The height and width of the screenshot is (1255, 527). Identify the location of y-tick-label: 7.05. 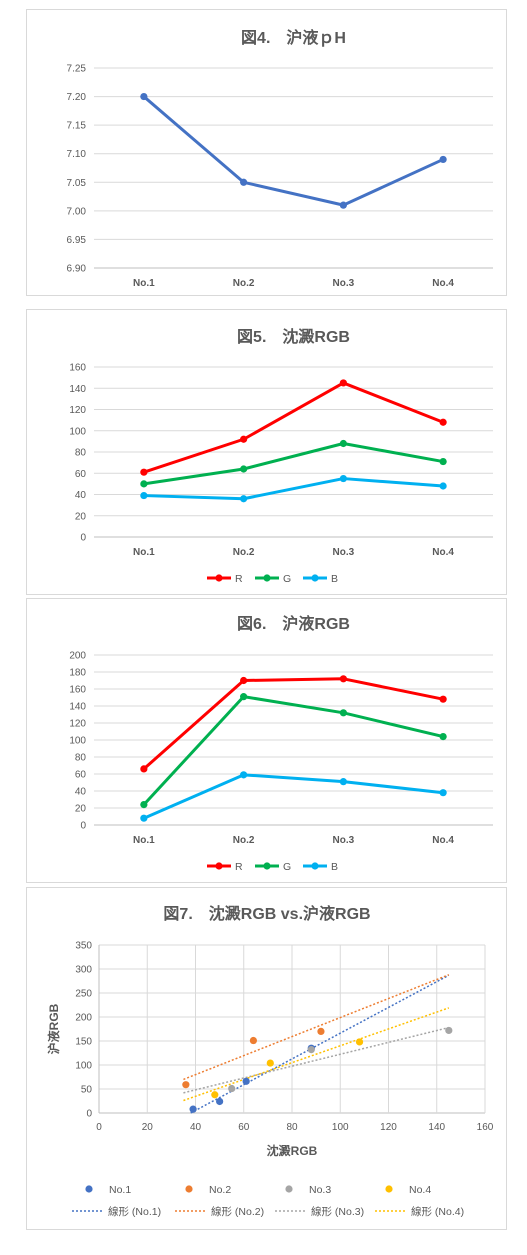
(77, 183).